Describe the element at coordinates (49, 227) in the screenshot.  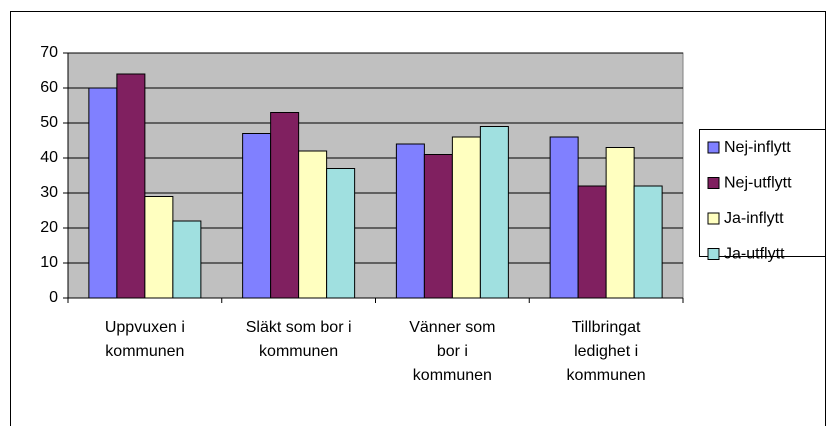
I see `y-tick-label: 20` at that location.